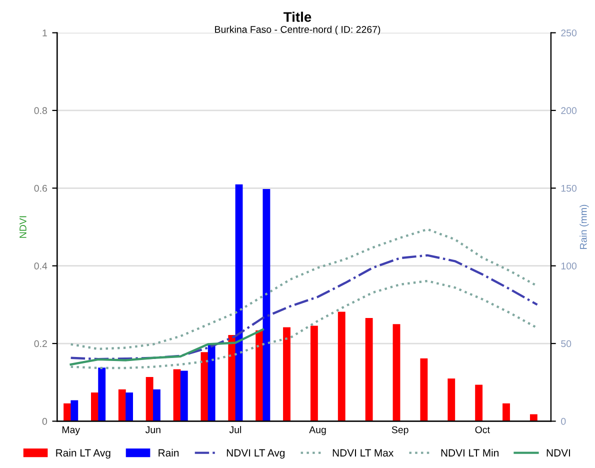 This screenshot has height=468, width=595. I want to click on y-tick-label: 1, so click(44, 33).